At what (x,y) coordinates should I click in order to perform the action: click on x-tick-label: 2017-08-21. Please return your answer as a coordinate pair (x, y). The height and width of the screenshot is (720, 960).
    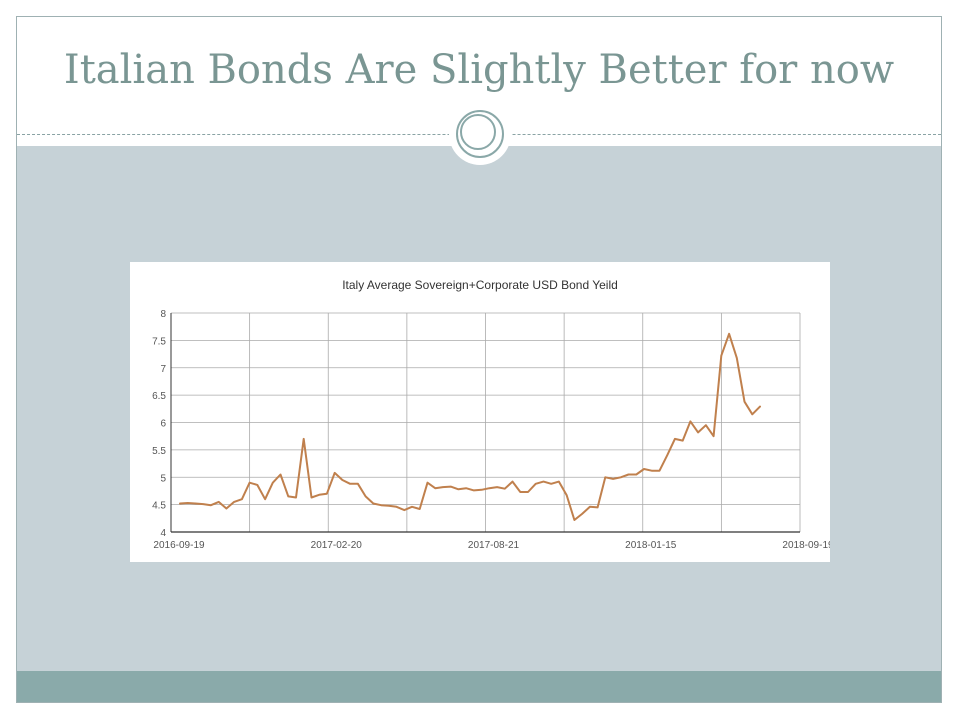
    Looking at the image, I should click on (494, 545).